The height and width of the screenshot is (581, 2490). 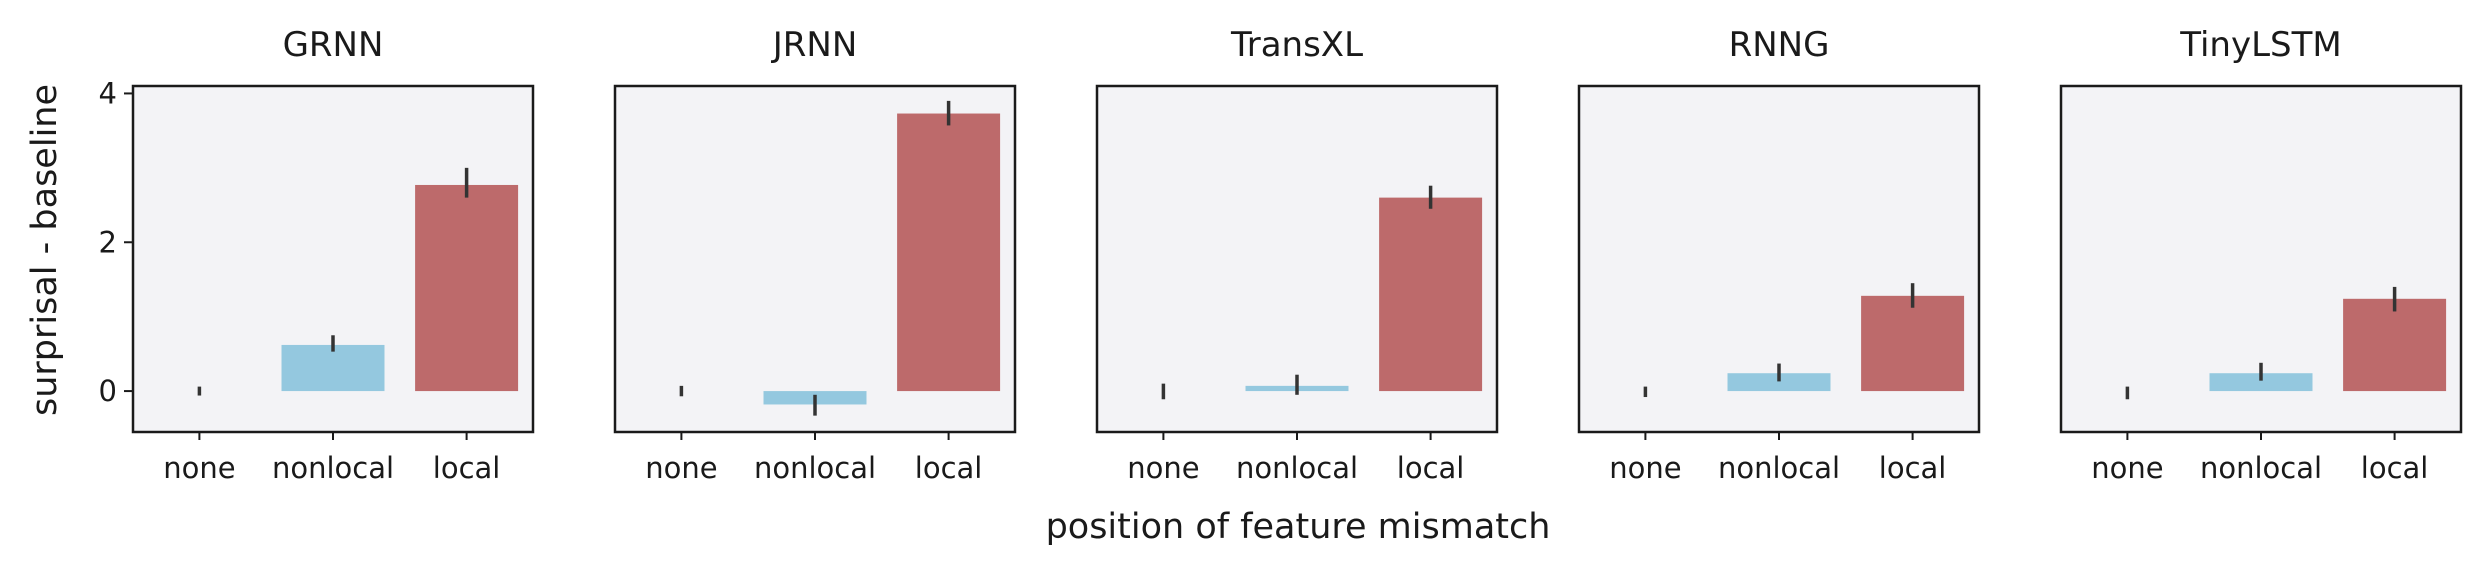 I want to click on axes-frame-jrnn, so click(x=815, y=259).